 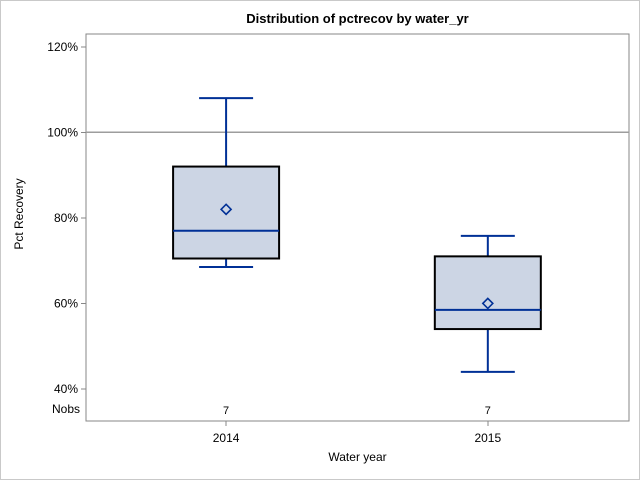 What do you see at coordinates (487, 438) in the screenshot?
I see `x-axis-tick-label: 2015` at bounding box center [487, 438].